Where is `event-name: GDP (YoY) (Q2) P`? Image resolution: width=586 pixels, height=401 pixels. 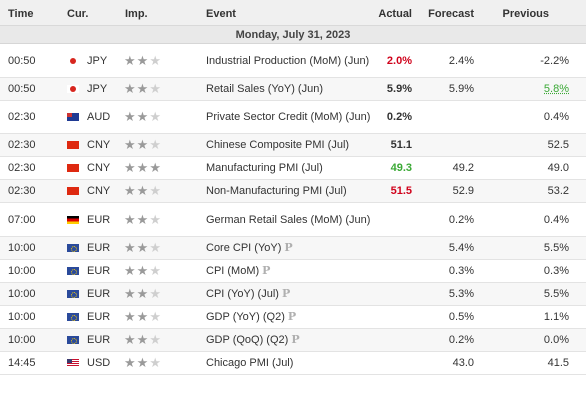 event-name: GDP (YoY) (Q2) P is located at coordinates (288, 317).